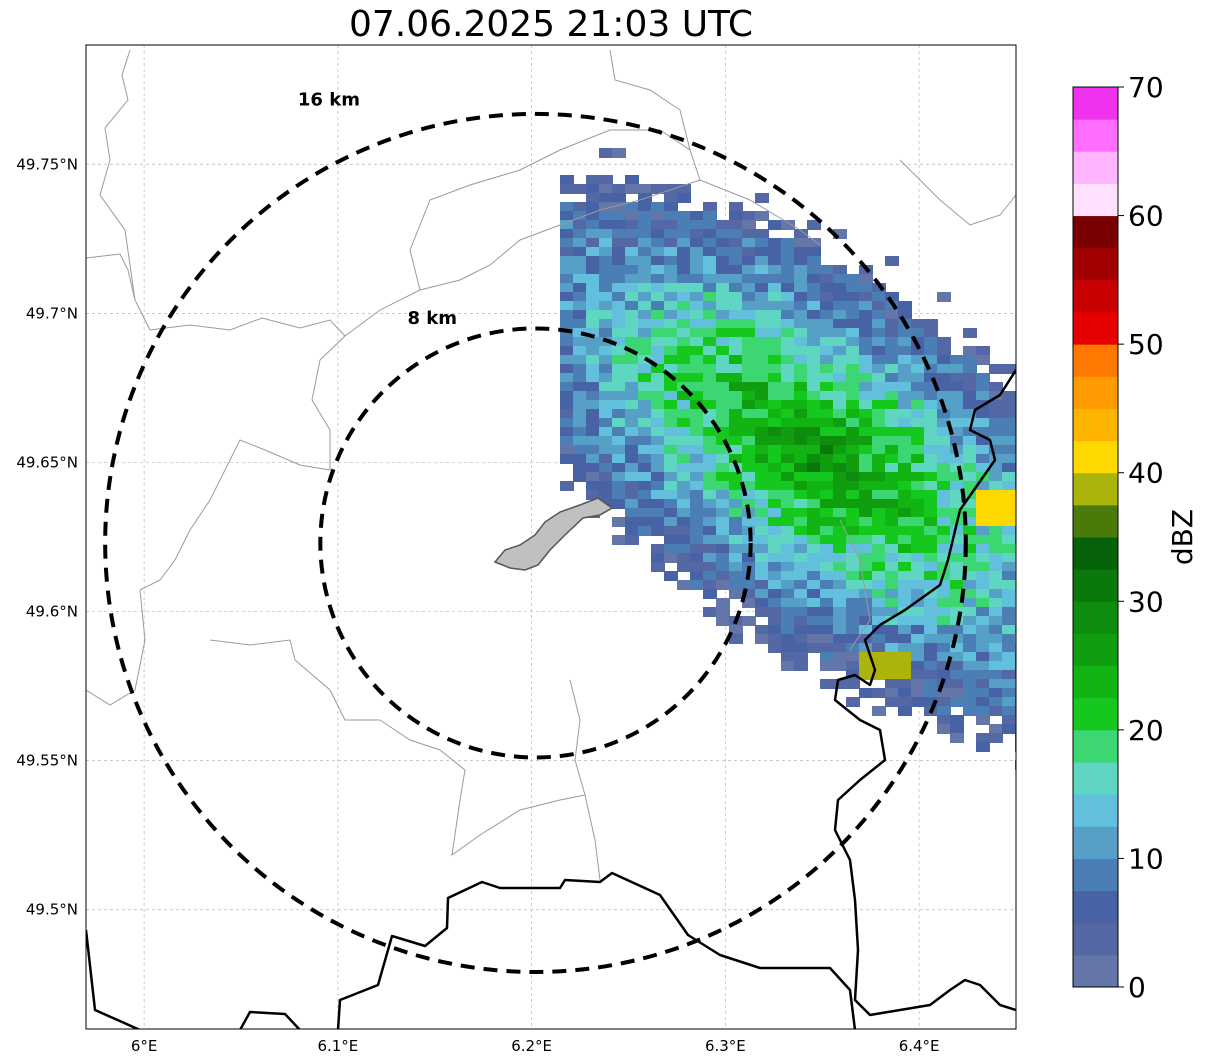 This screenshot has height=1064, width=1207. Describe the element at coordinates (1146, 87) in the screenshot. I see `colorbar-tick-label: 70` at that location.